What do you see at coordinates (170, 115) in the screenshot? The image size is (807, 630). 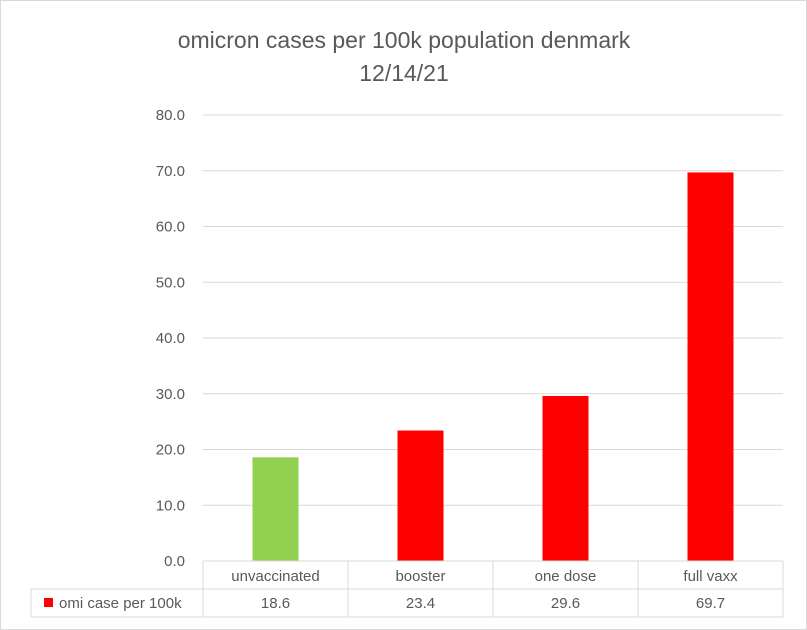 I see `y-tick-label: 80.0` at bounding box center [170, 115].